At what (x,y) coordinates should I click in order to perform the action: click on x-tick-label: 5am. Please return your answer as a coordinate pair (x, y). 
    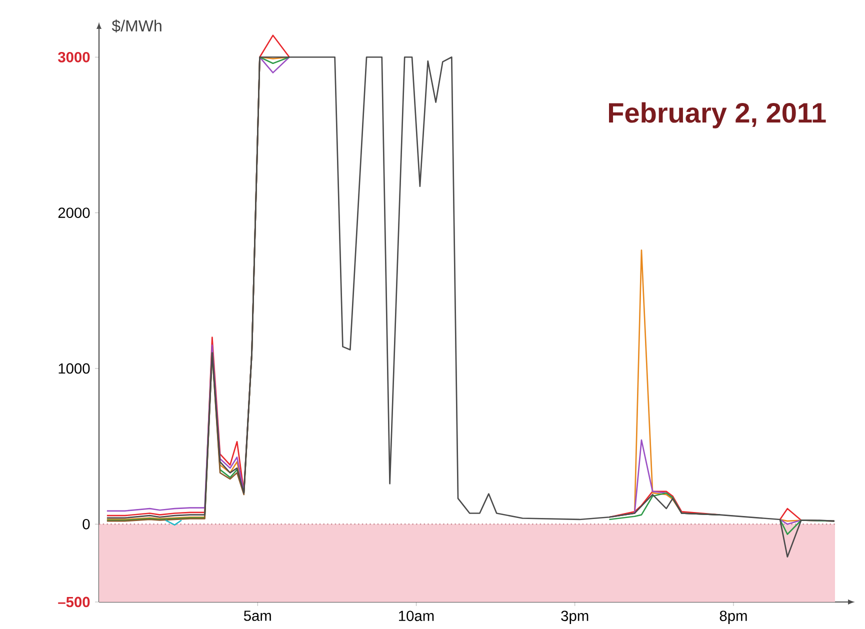
    Looking at the image, I should click on (257, 615).